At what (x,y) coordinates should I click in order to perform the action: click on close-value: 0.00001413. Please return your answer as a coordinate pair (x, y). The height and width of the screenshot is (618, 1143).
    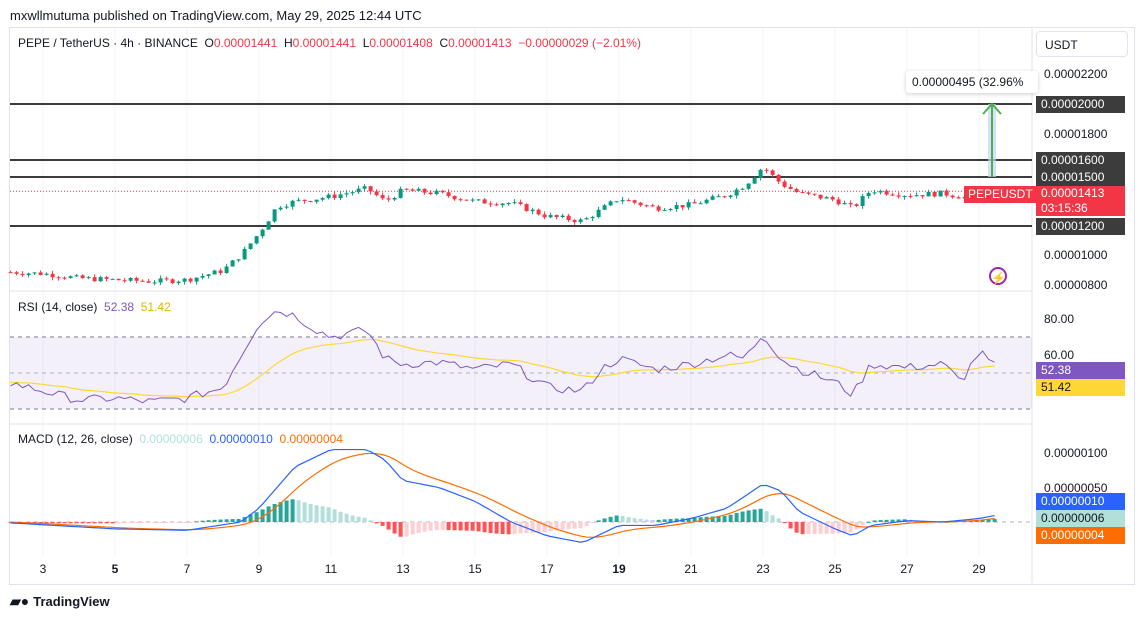
    Looking at the image, I should click on (480, 43).